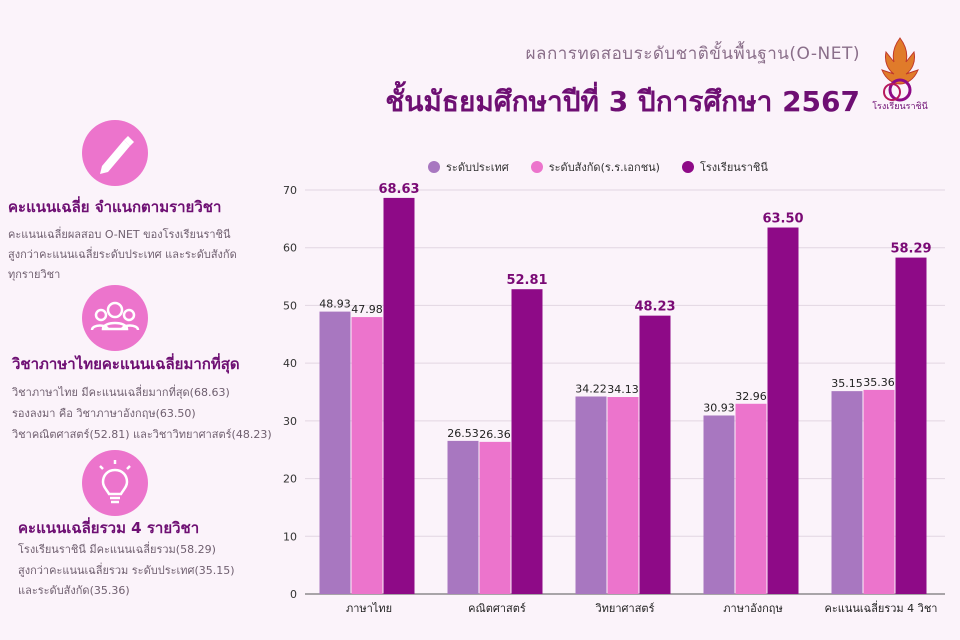 The image size is (960, 640). I want to click on pen-icon, so click(115, 153).